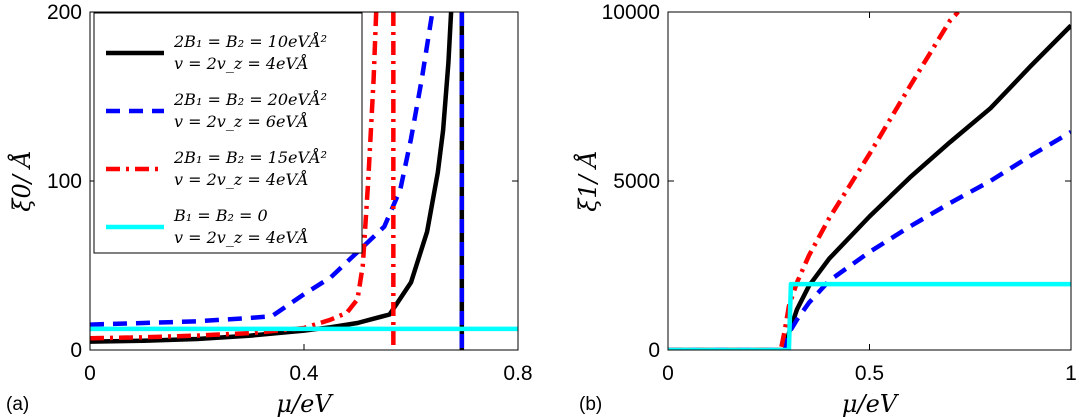 The width and height of the screenshot is (1080, 417). I want to click on legend-label-line1: 2B₁ = B₂ = 10eVÅ², so click(250, 41).